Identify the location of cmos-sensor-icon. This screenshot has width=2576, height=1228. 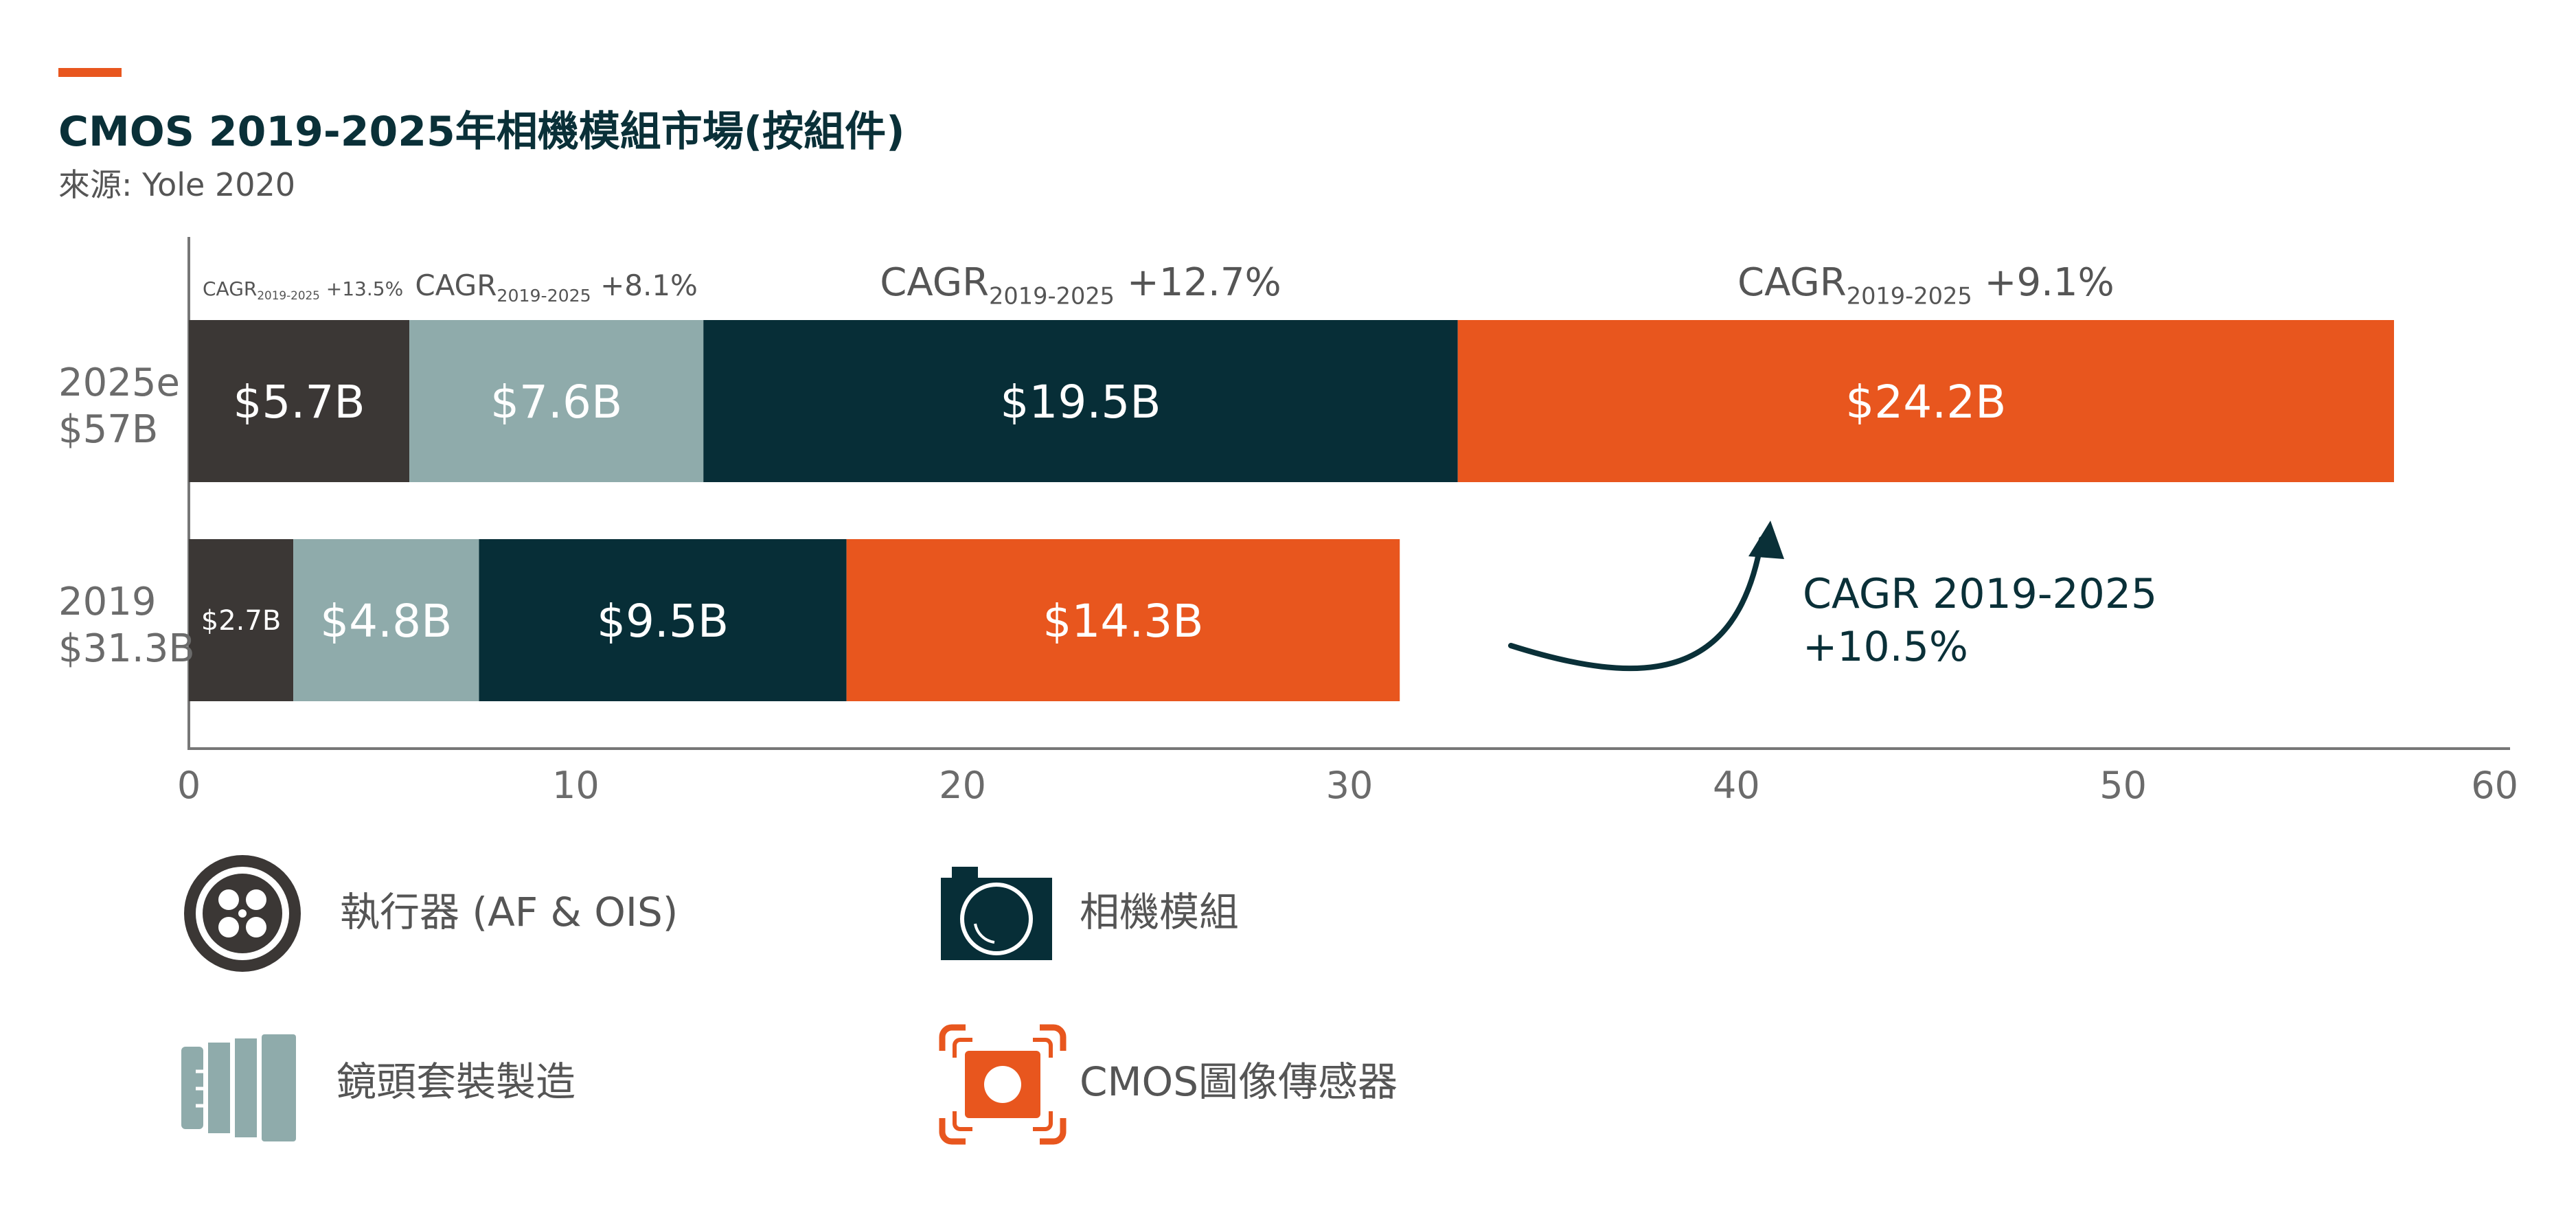
(1003, 1084).